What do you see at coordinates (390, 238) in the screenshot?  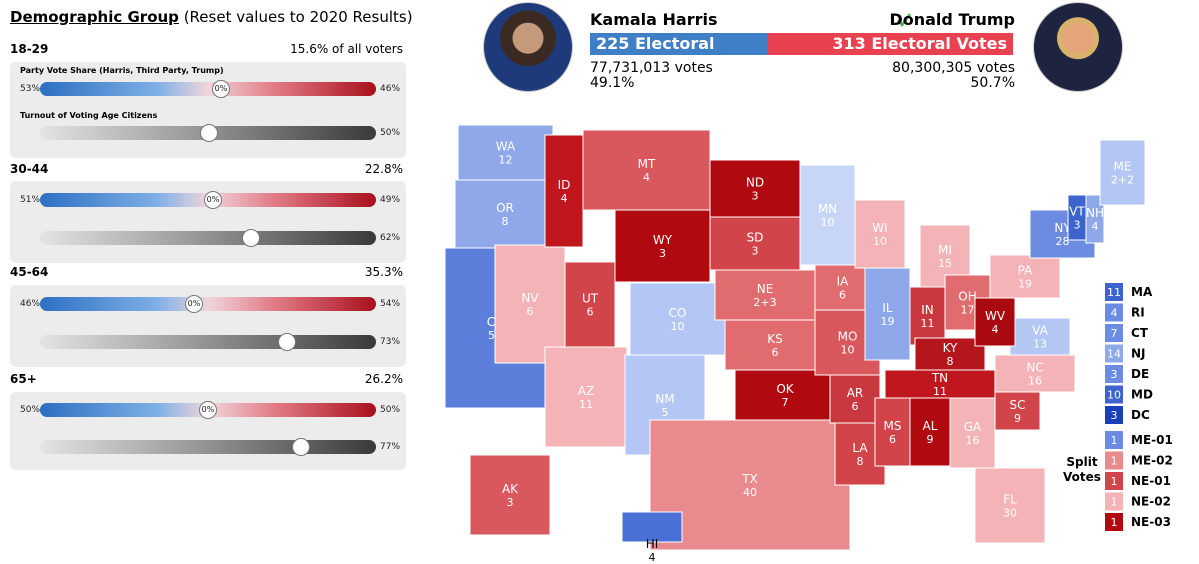 I see `turnout-value: 62%` at bounding box center [390, 238].